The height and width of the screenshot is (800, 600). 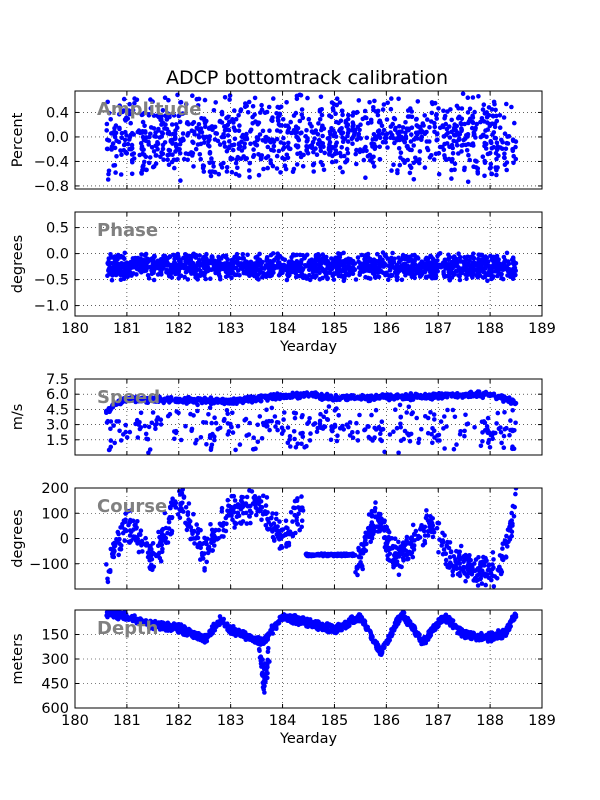 I want to click on phase-xtick-label: 185, so click(x=335, y=329).